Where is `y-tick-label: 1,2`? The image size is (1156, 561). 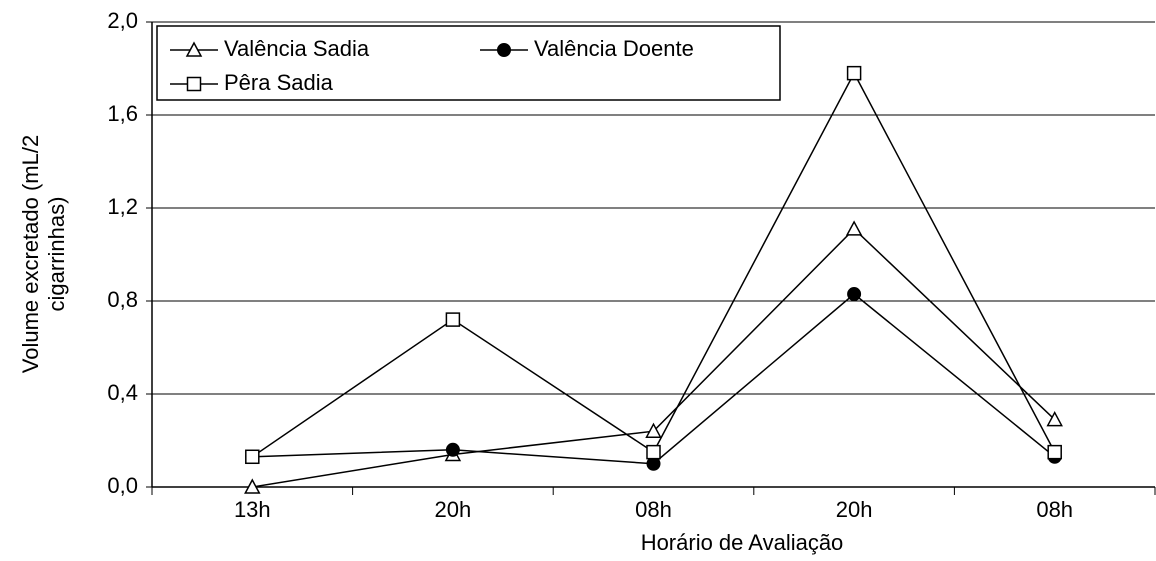 y-tick-label: 1,2 is located at coordinates (122, 206).